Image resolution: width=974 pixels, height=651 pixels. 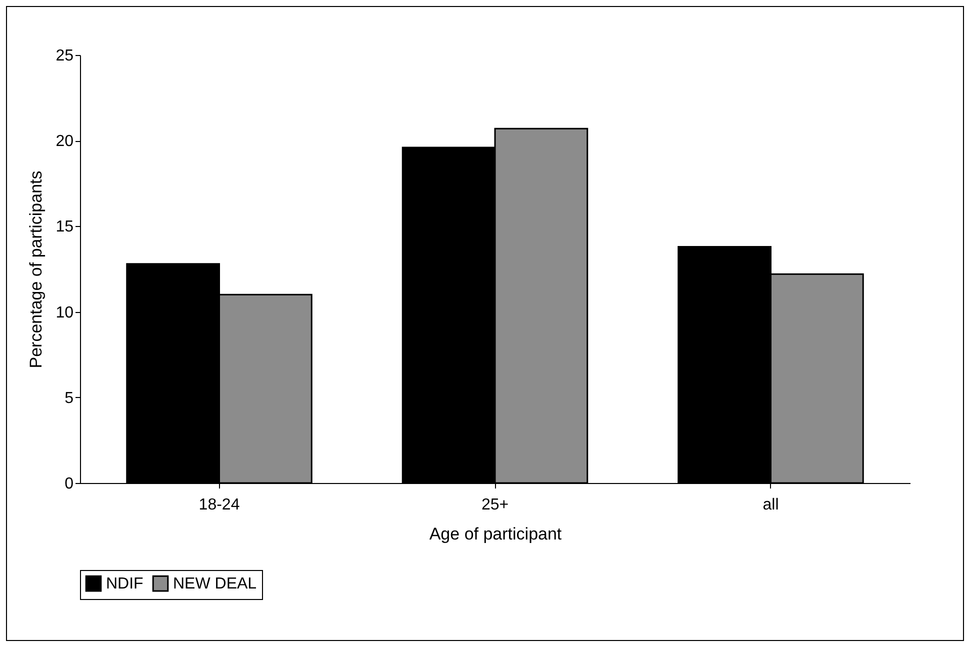 What do you see at coordinates (69, 398) in the screenshot?
I see `y-tick-label: 5` at bounding box center [69, 398].